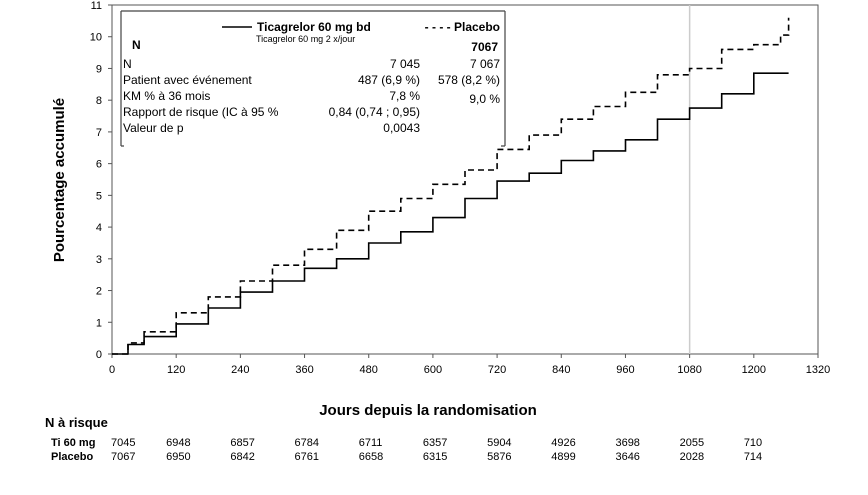  Describe the element at coordinates (404, 96) in the screenshot. I see `legend-row-ticagrelor: 7,8 %` at that location.